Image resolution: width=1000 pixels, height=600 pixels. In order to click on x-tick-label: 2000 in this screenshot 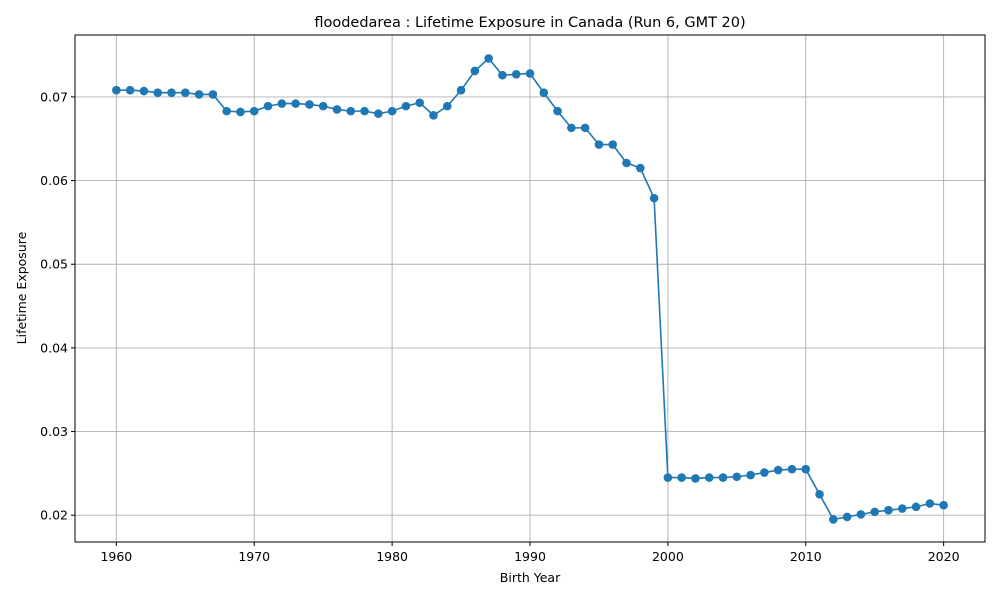, I will do `click(668, 556)`.